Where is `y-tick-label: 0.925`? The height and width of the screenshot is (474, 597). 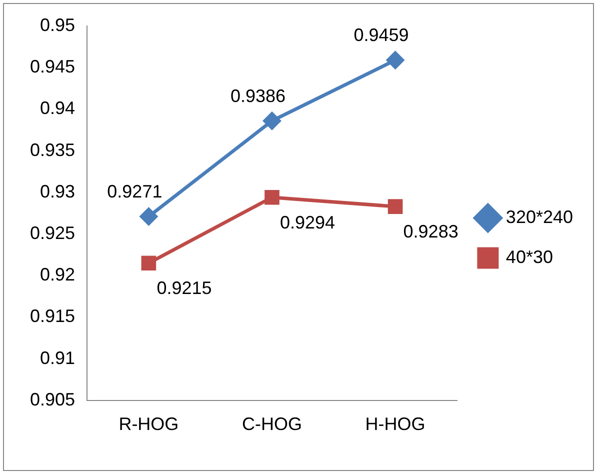
y-tick-label: 0.925 is located at coordinates (53, 232).